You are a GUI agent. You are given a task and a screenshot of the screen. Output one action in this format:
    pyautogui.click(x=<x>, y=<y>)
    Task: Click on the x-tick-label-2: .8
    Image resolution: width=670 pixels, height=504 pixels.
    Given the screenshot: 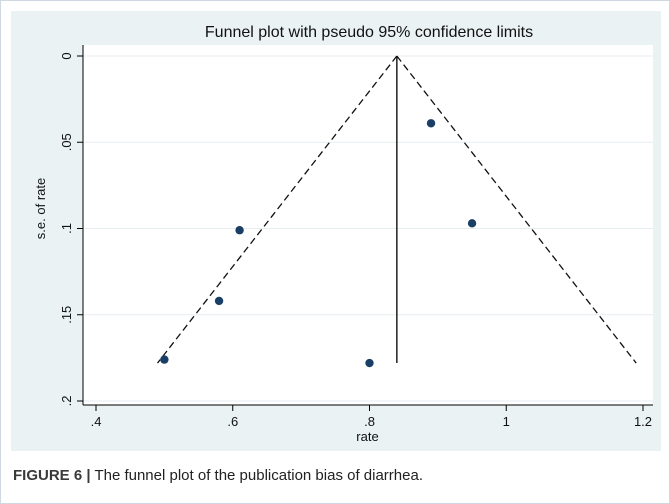 What is the action you would take?
    pyautogui.click(x=369, y=421)
    